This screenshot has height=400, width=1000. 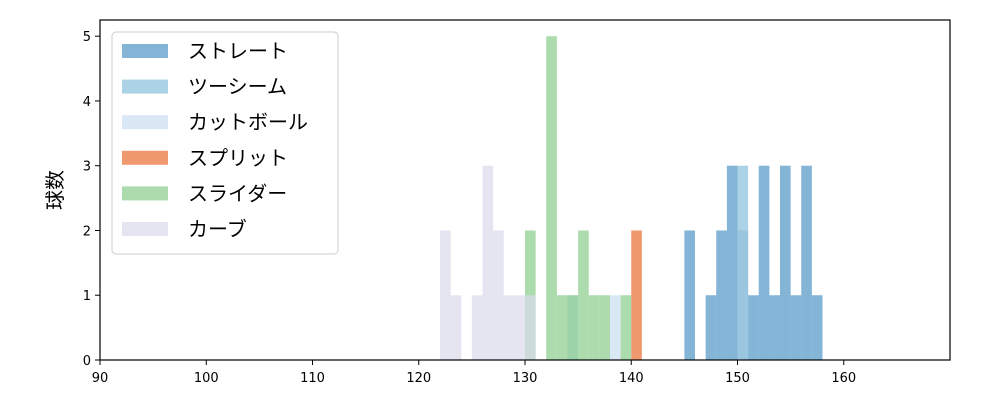 I want to click on legend-label-2: カットボール, so click(x=248, y=122).